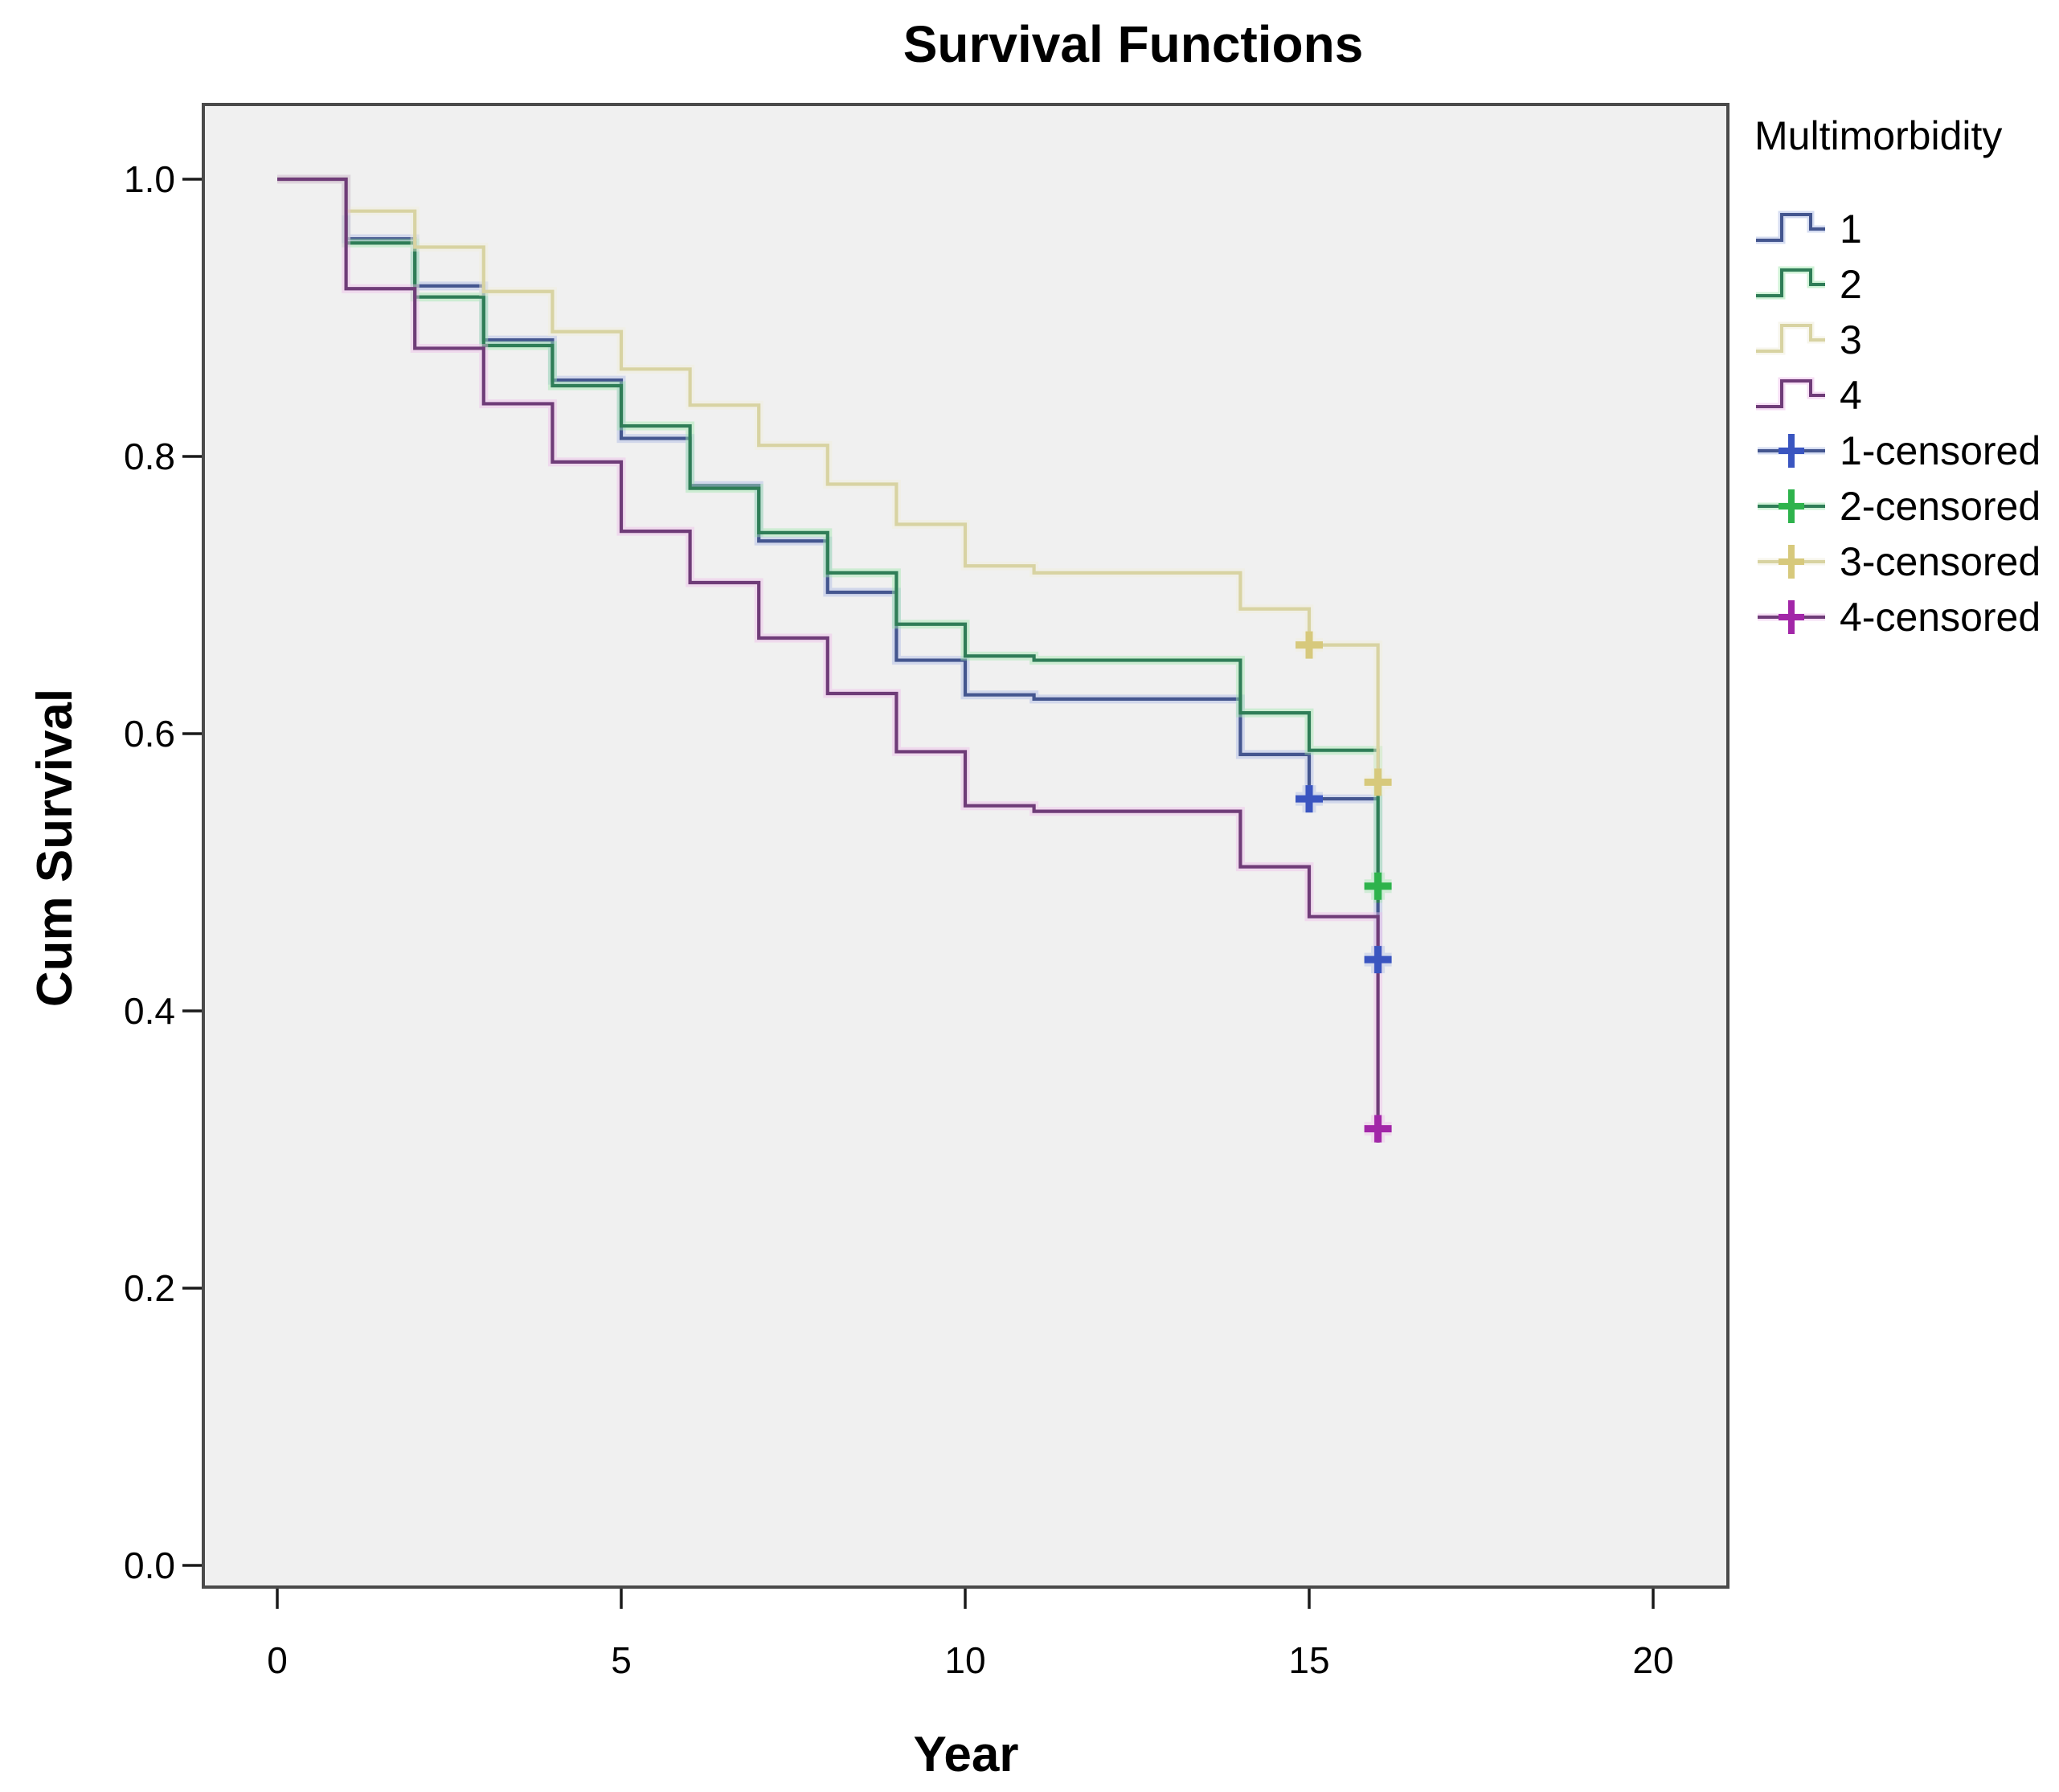 The image size is (2059, 1792). I want to click on legend-item-1-censored: 1-censored, so click(1906, 450).